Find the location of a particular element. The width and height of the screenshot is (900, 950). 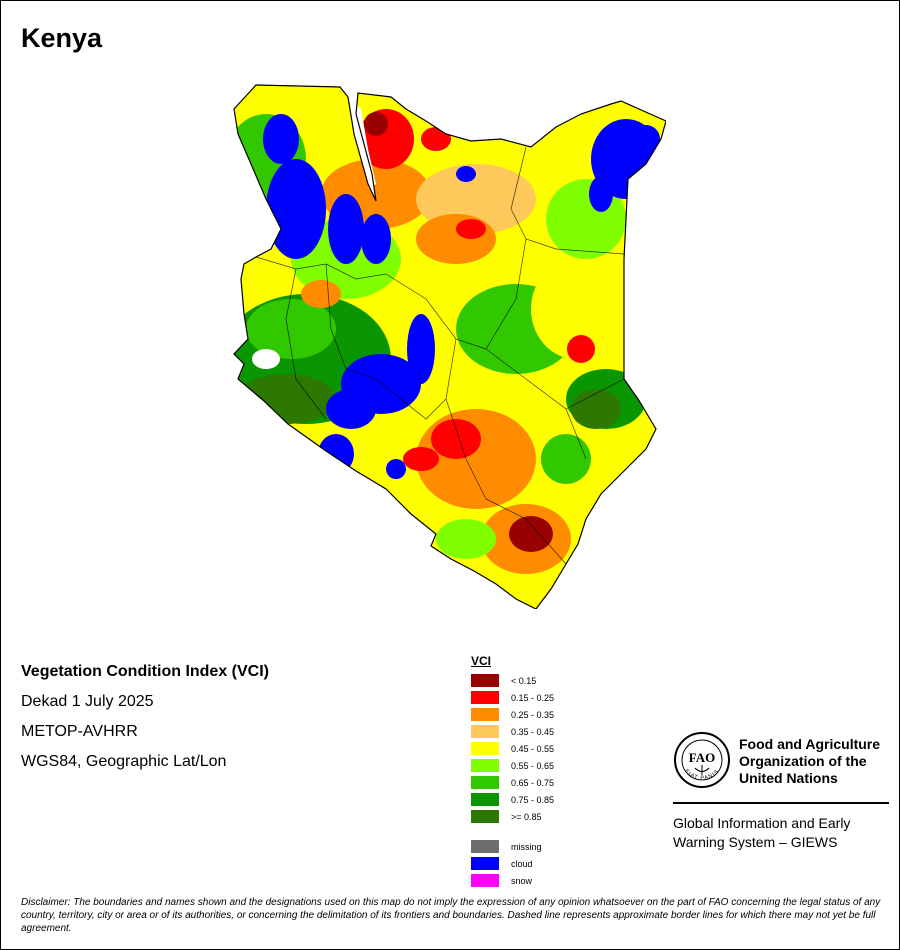

legend-label: 0.35 - 0.45 is located at coordinates (533, 731).